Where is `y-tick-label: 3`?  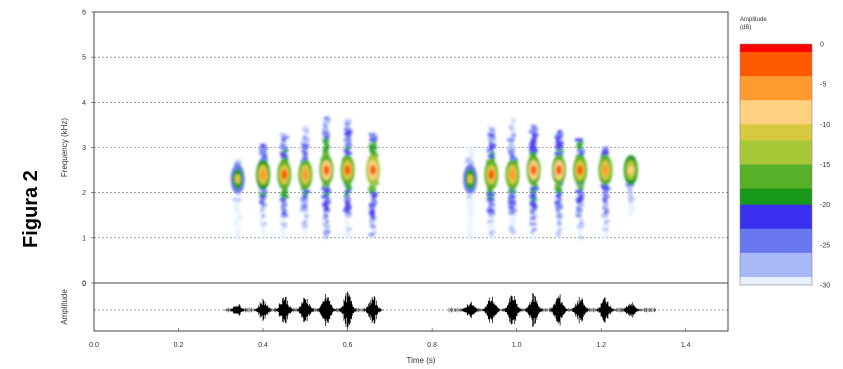 y-tick-label: 3 is located at coordinates (84, 148).